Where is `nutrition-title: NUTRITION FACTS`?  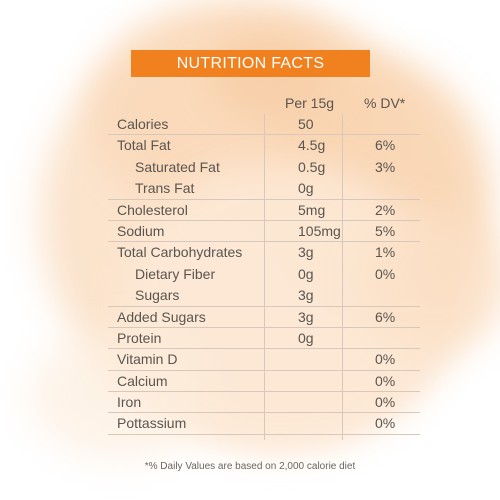 nutrition-title: NUTRITION FACTS is located at coordinates (250, 63).